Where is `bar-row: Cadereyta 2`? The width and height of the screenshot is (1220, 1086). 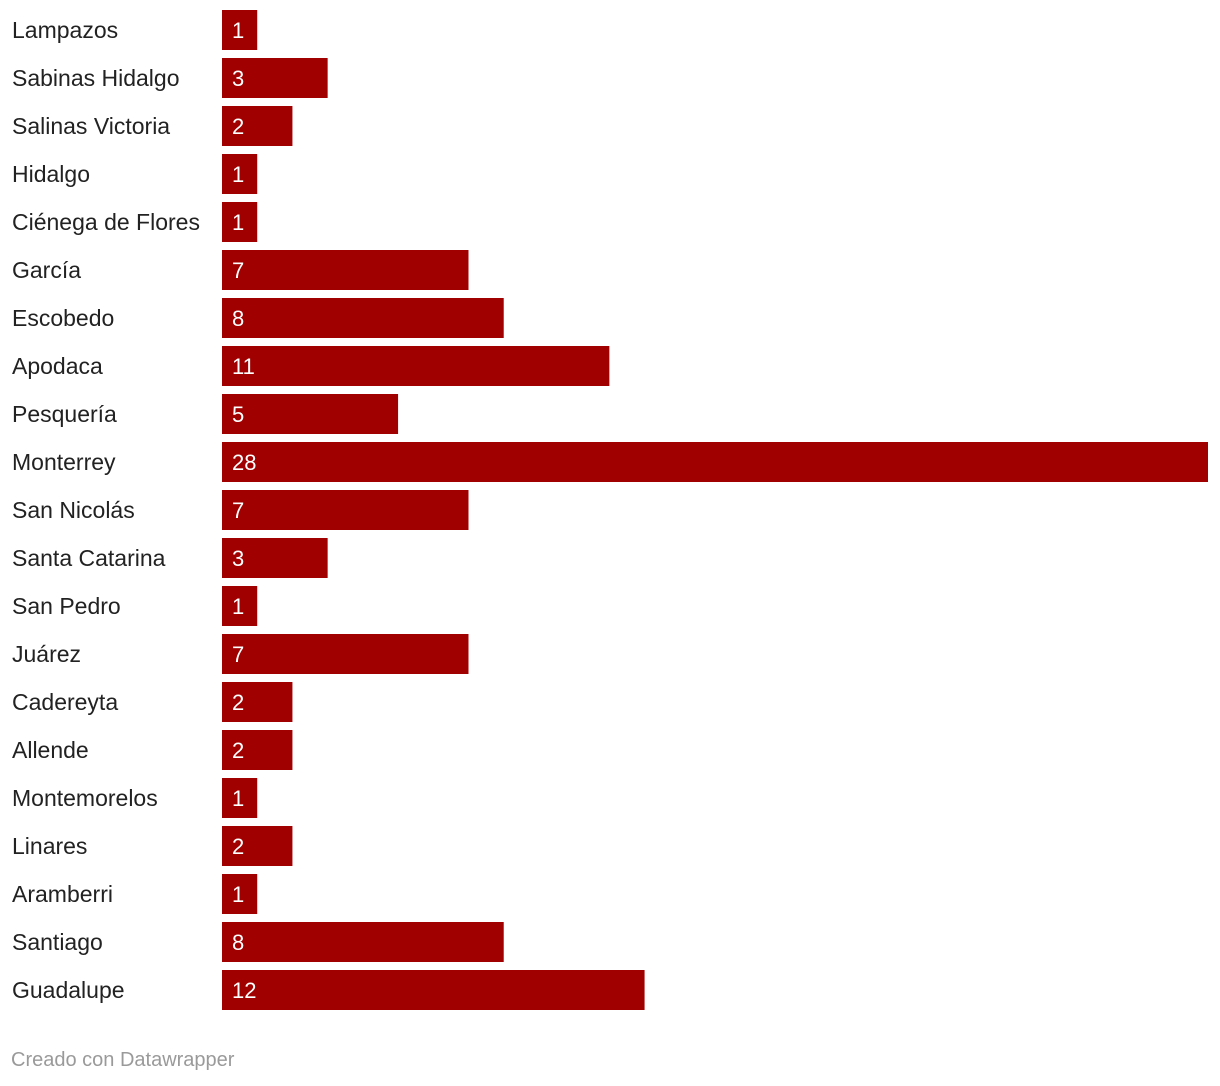
bar-row: Cadereyta 2 is located at coordinates (152, 702).